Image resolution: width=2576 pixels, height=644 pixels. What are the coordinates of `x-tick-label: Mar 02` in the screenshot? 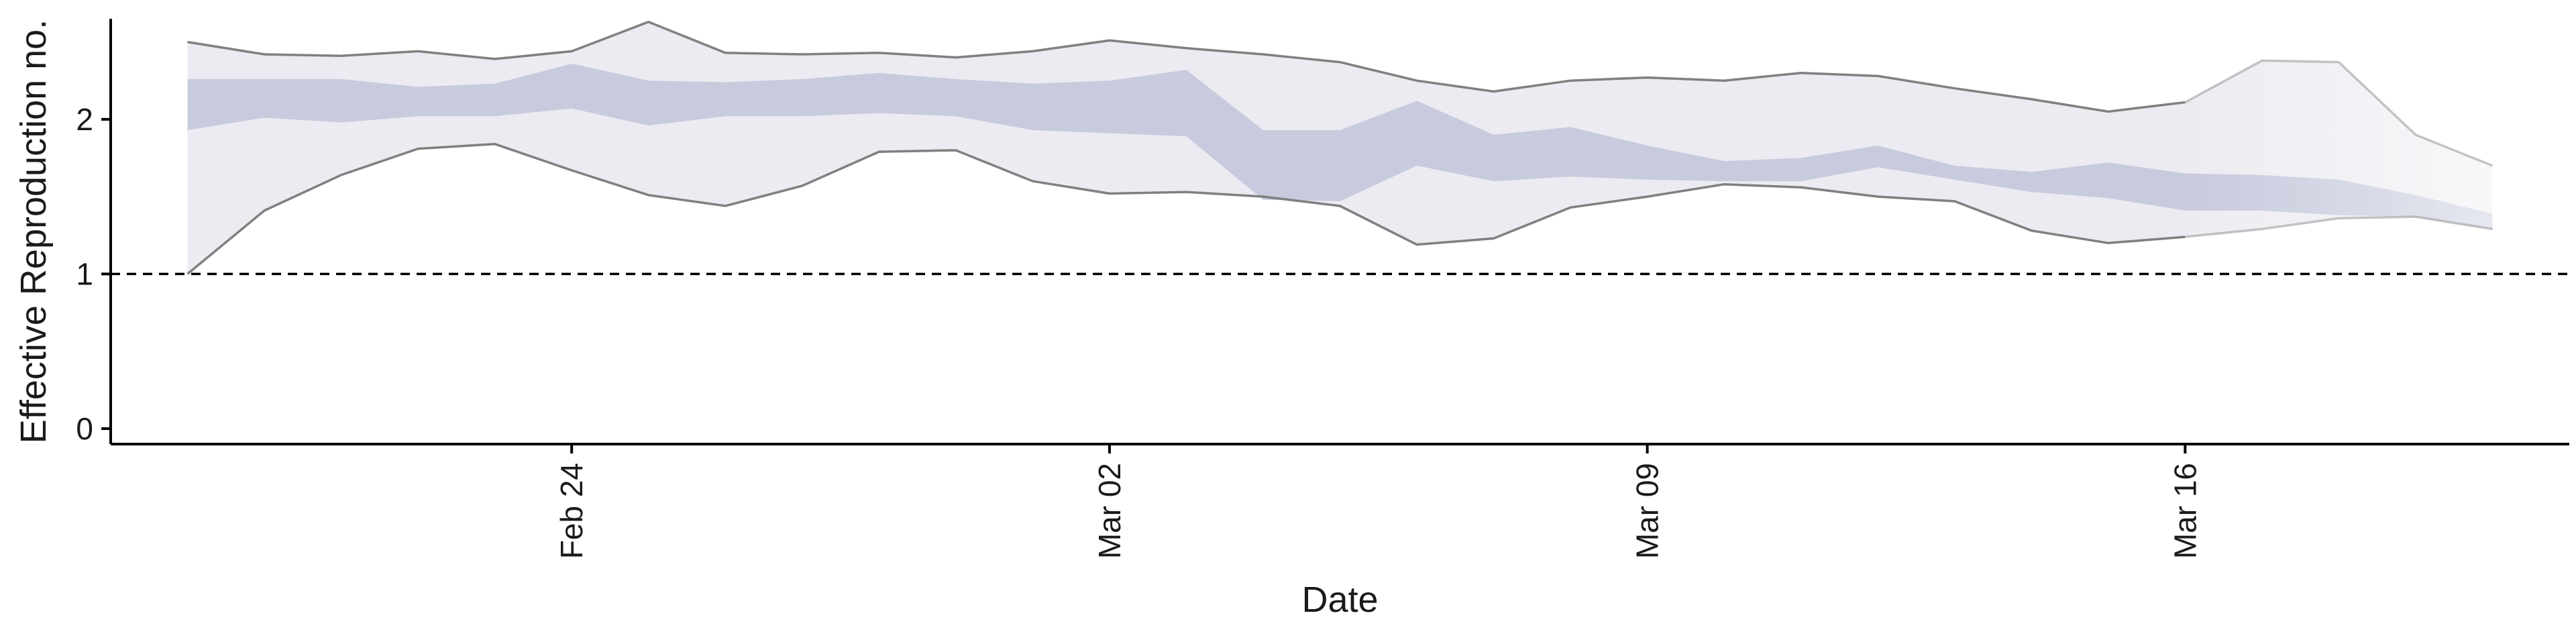 It's located at (1109, 511).